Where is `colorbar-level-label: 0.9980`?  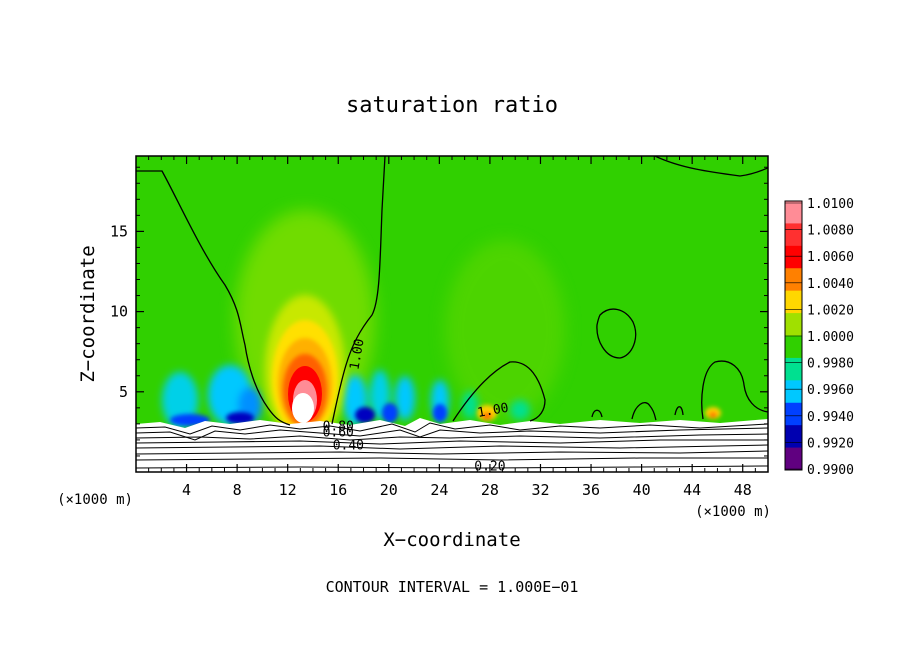 colorbar-level-label: 0.9980 is located at coordinates (830, 364).